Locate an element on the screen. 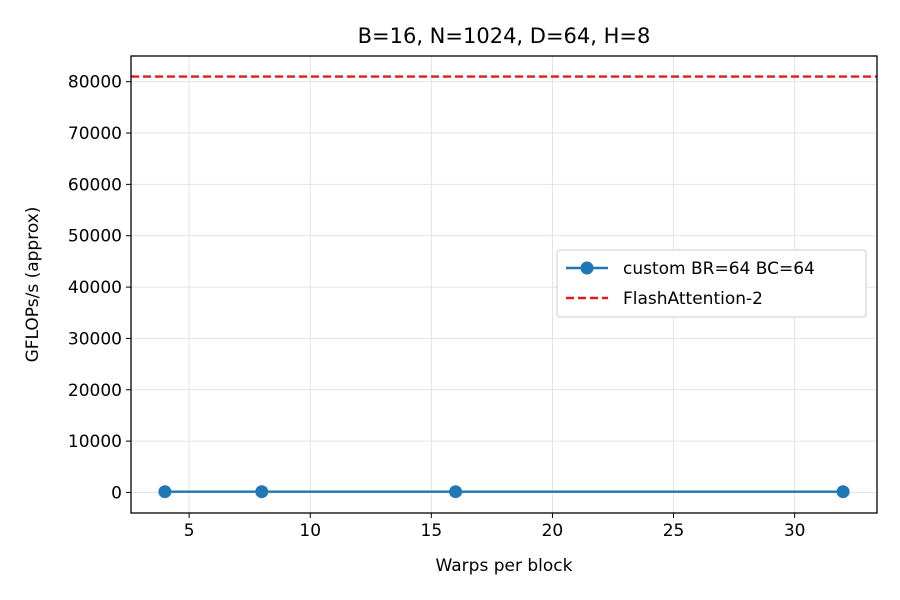 The height and width of the screenshot is (600, 900). legend-box is located at coordinates (711, 283).